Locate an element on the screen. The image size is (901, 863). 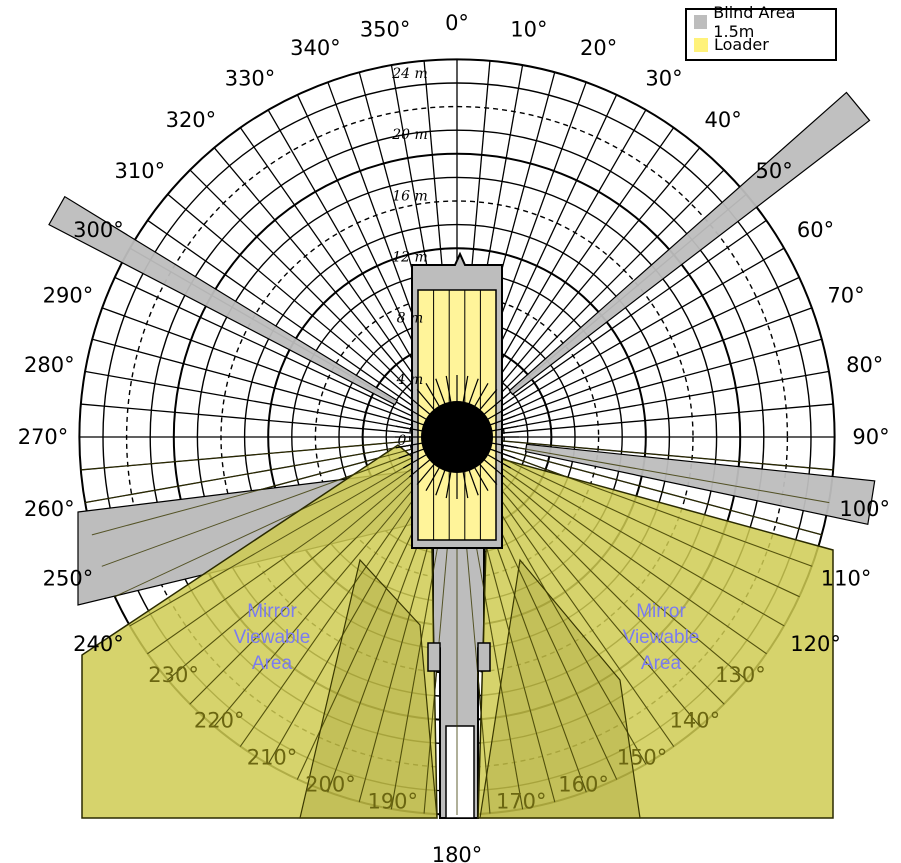
angle-label-340: 340° is located at coordinates (315, 48).